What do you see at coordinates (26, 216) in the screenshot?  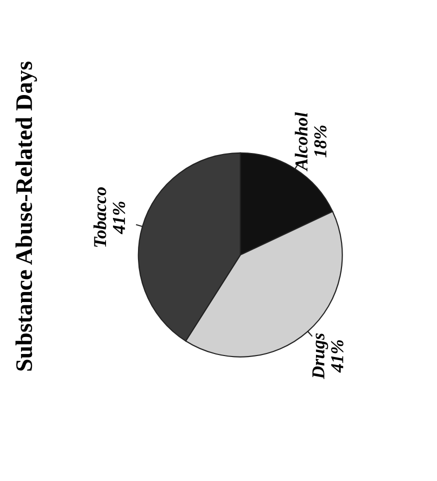 I see `text: Substance Abuse-Related Days` at bounding box center [26, 216].